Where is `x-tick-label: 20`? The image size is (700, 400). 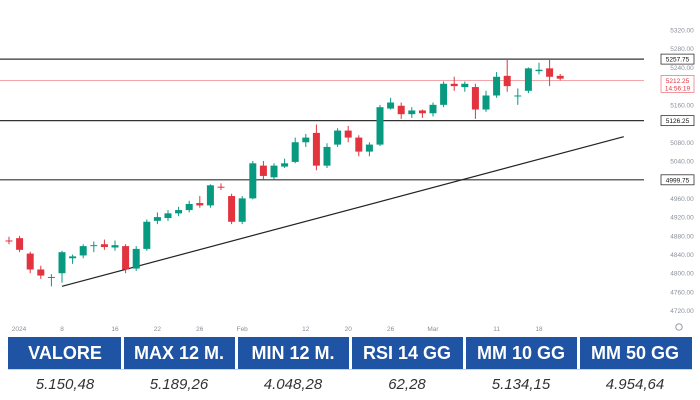 x-tick-label: 20 is located at coordinates (349, 329).